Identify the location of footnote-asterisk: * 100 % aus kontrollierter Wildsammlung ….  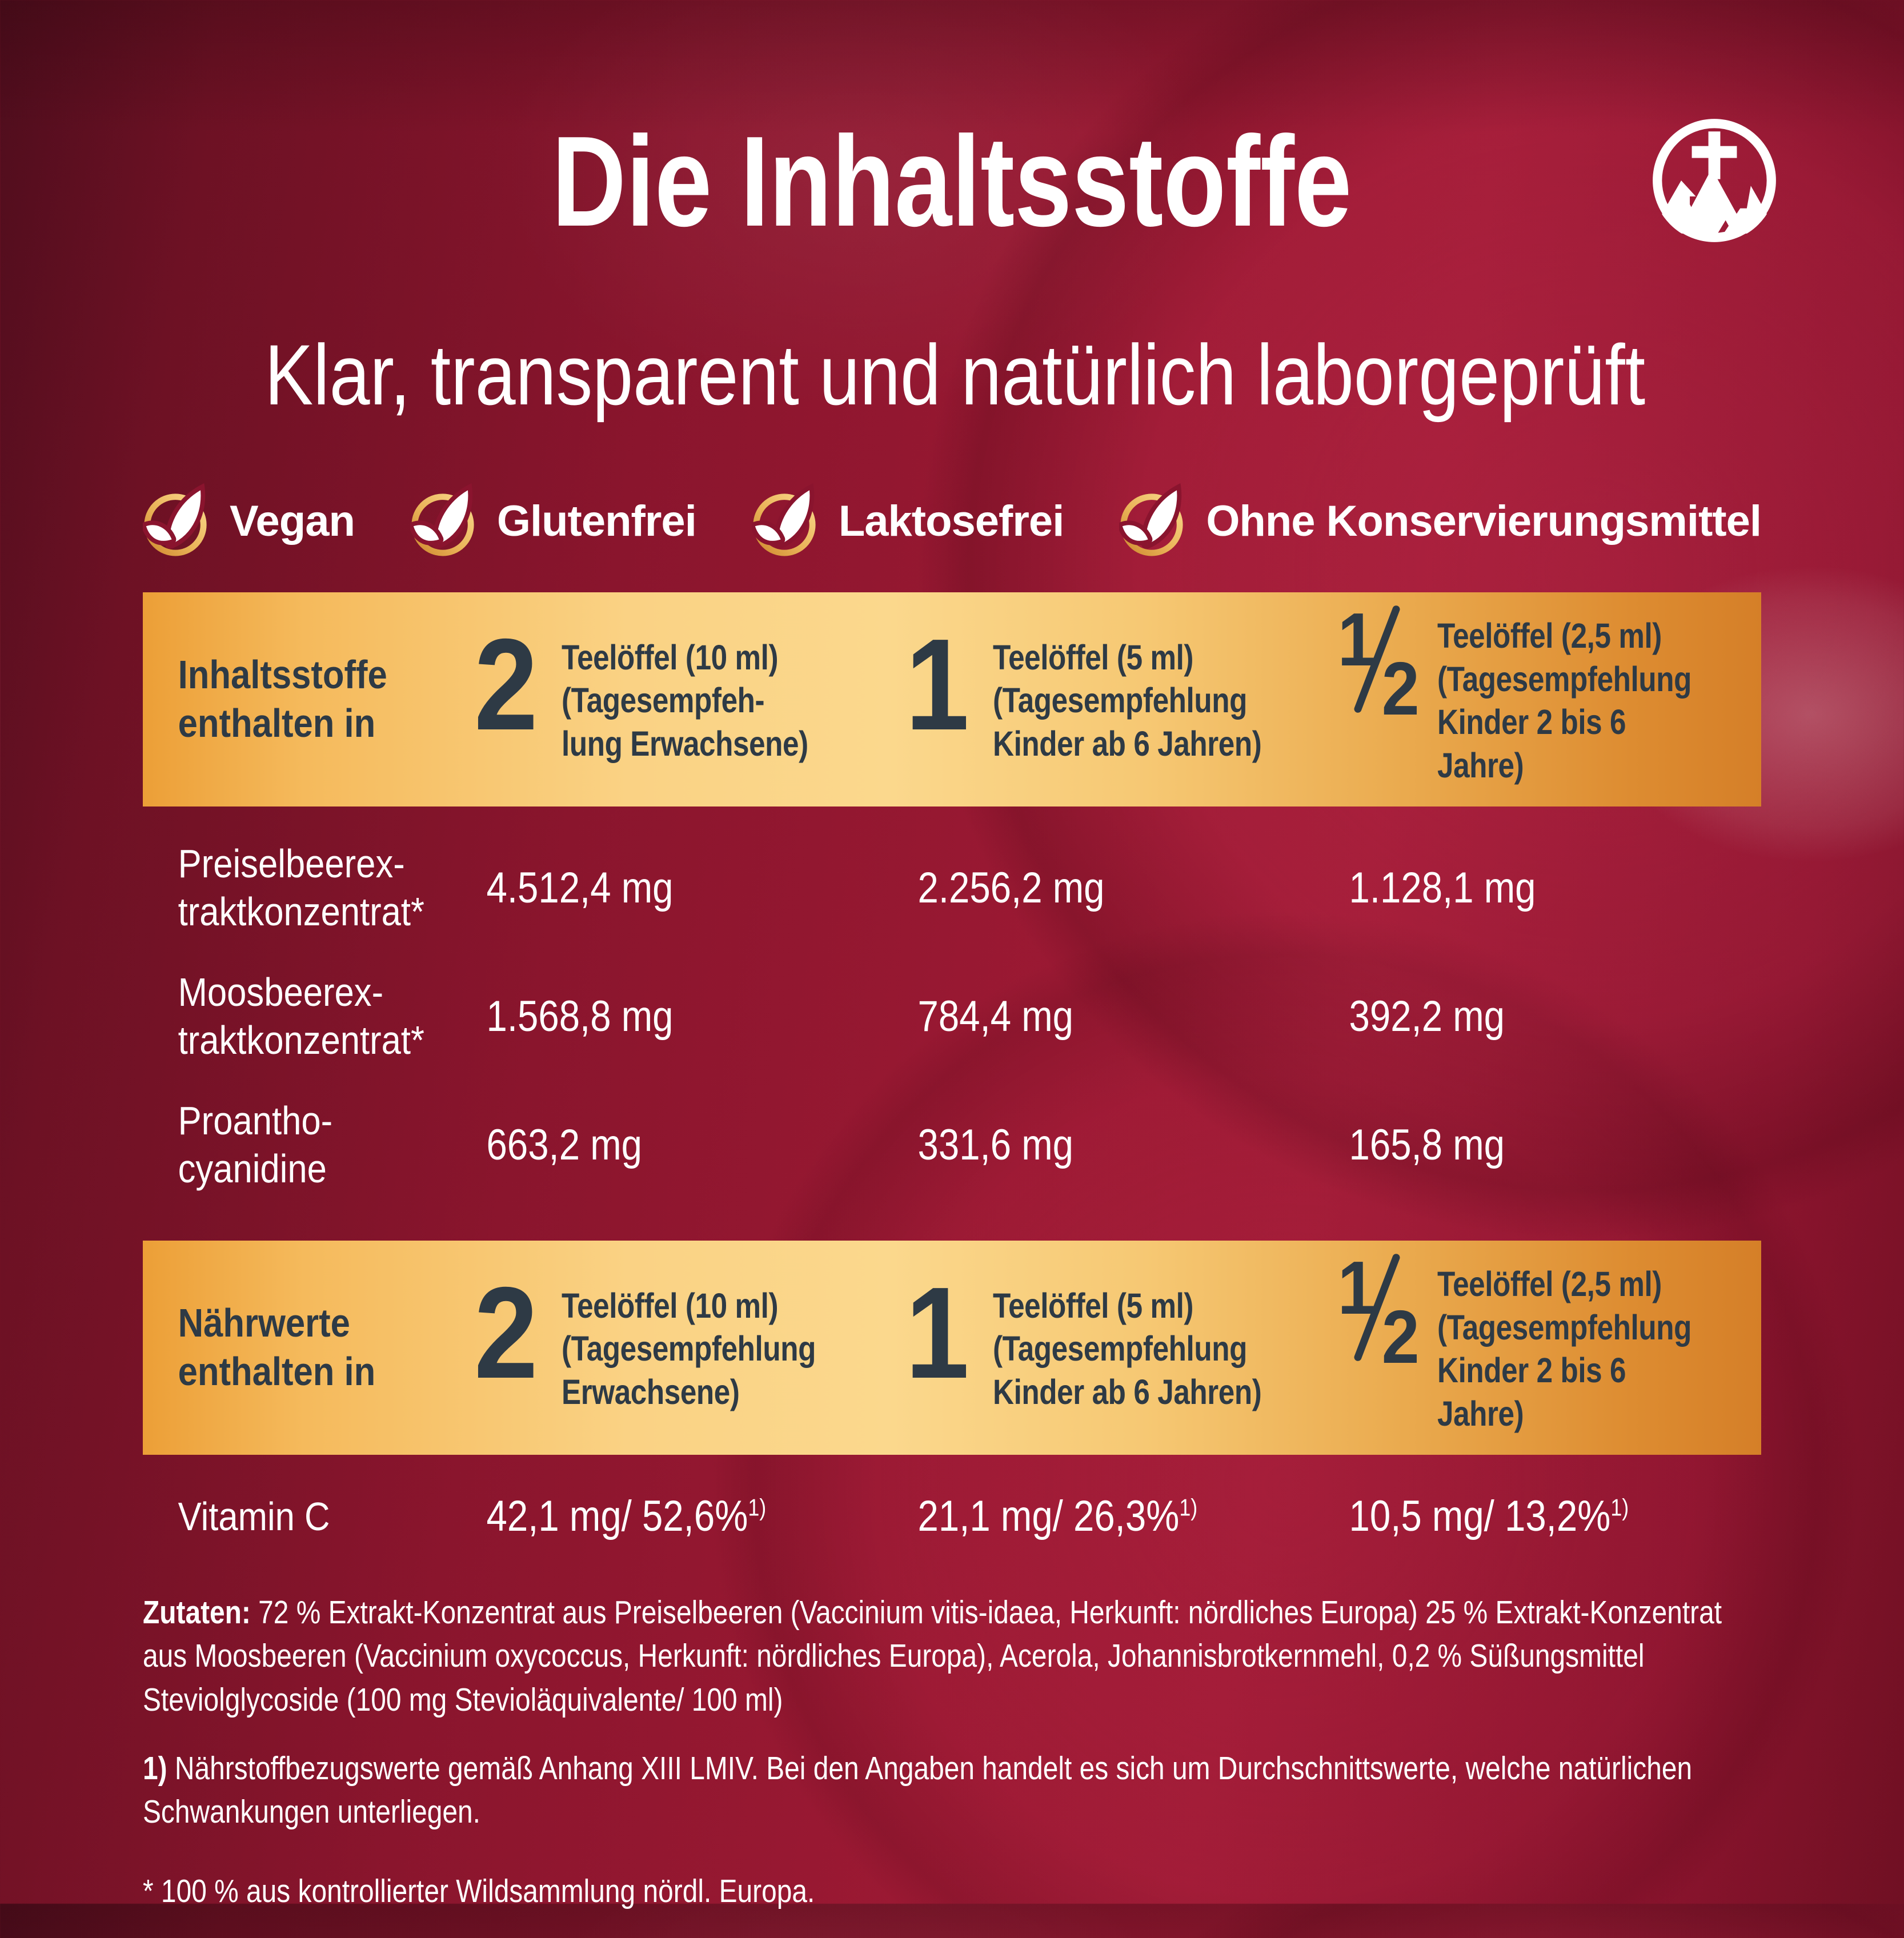
(479, 1890).